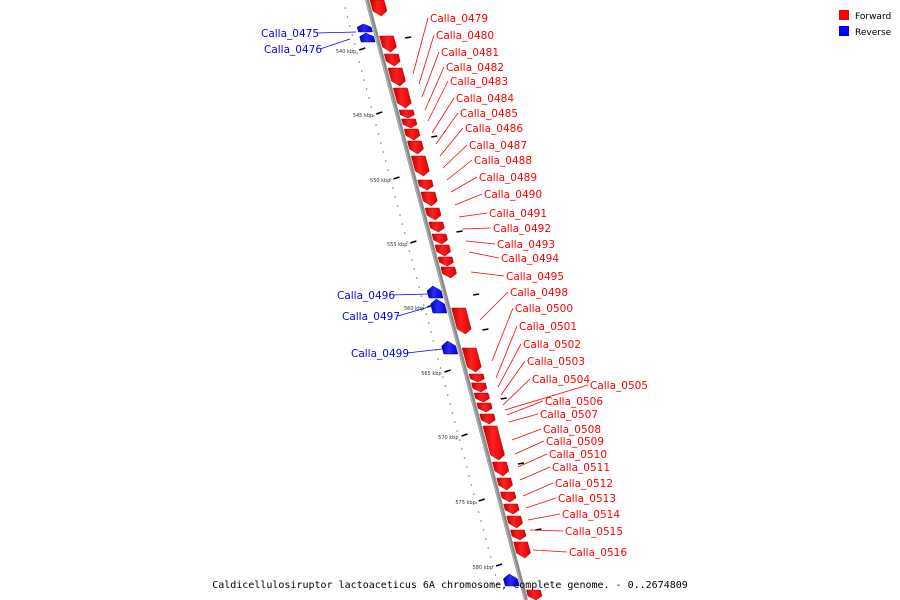  I want to click on scale-tick-label: 550 kbp, so click(380, 181).